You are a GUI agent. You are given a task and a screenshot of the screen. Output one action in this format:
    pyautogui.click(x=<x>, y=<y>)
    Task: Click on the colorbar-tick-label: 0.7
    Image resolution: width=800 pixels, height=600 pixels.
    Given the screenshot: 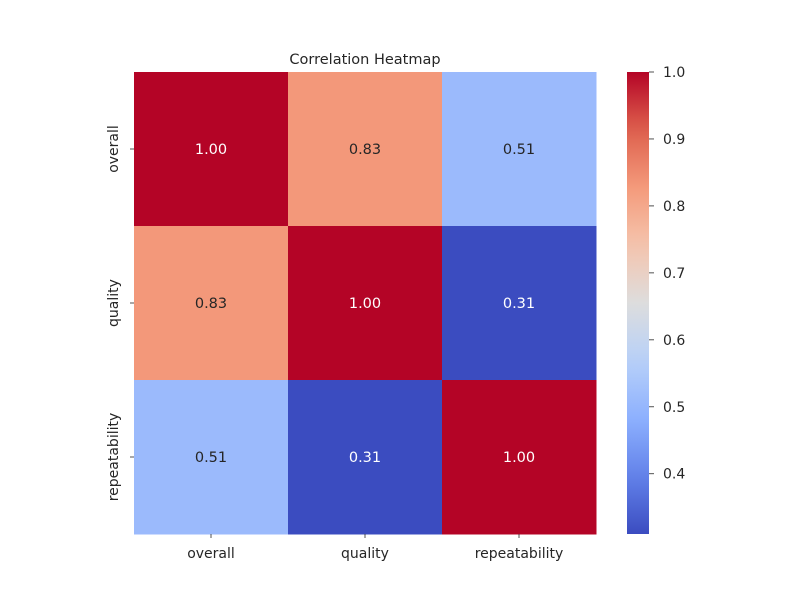 What is the action you would take?
    pyautogui.click(x=674, y=274)
    